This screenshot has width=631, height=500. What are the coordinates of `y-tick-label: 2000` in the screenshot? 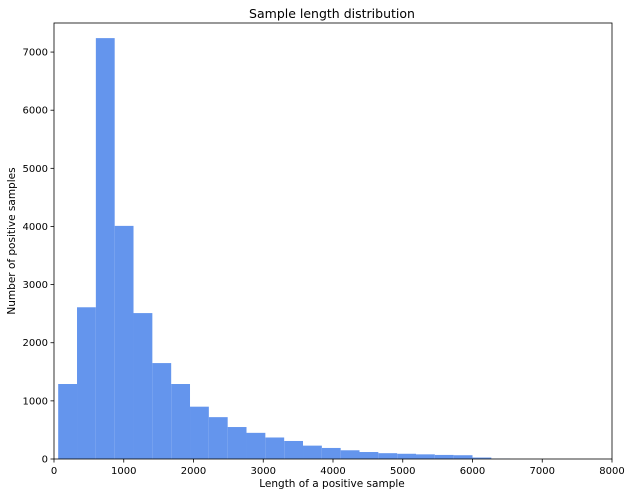 It's located at (35, 343).